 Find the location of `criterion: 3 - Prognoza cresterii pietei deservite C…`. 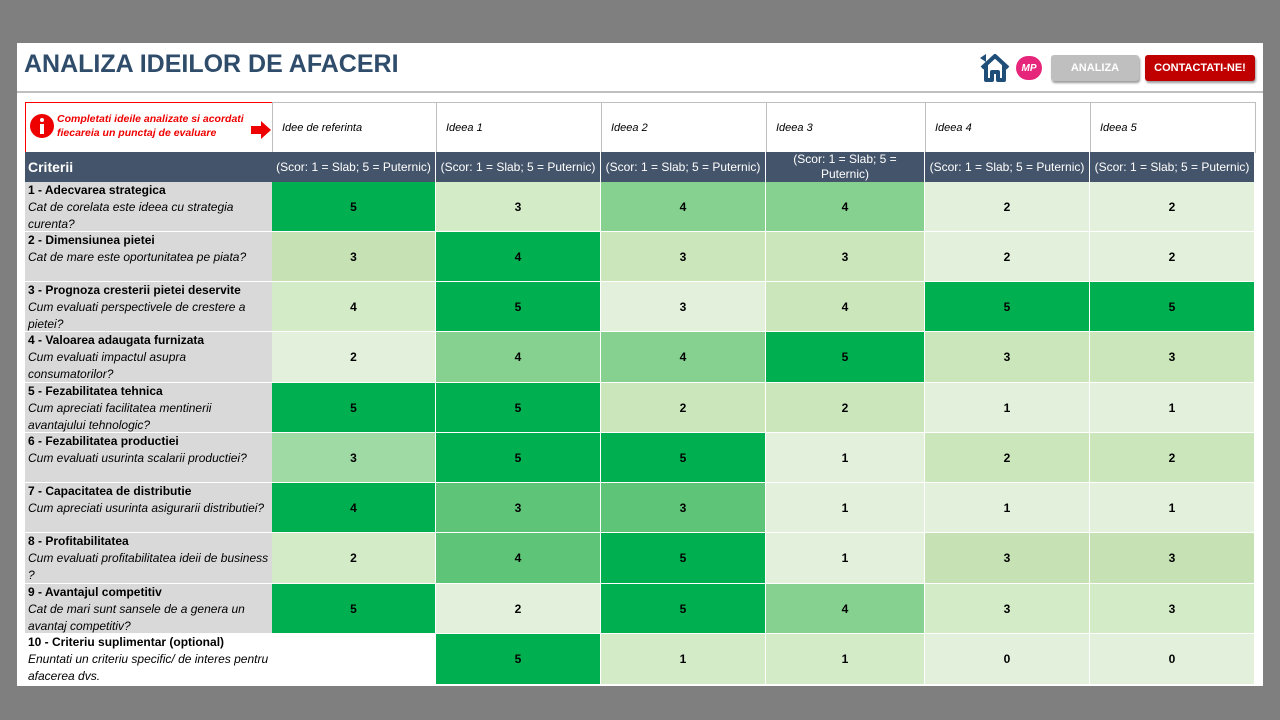

criterion: 3 - Prognoza cresterii pietei deservite C… is located at coordinates (148, 307).